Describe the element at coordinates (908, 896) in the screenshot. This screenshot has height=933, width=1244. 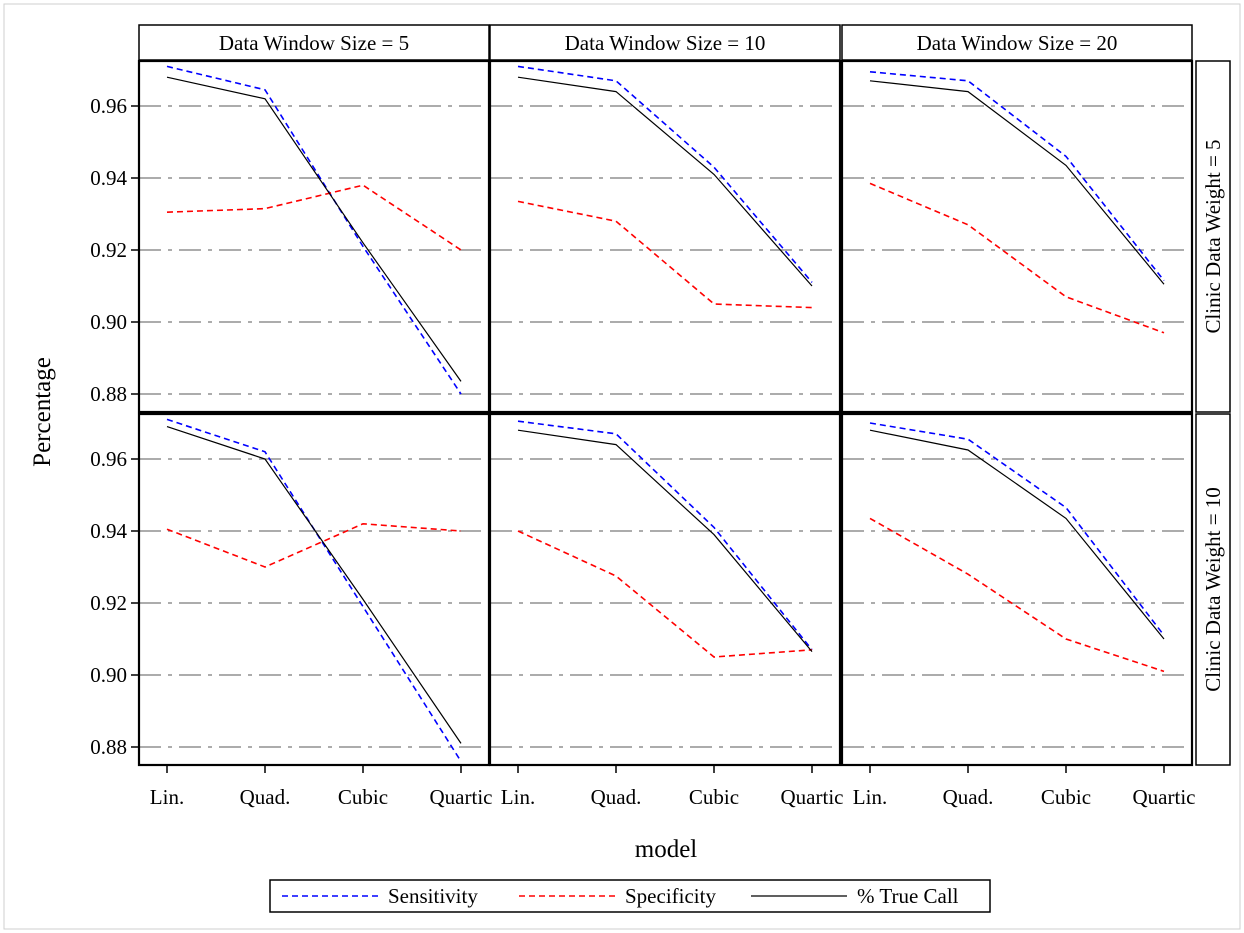
I see `legend-label: % True Call` at that location.